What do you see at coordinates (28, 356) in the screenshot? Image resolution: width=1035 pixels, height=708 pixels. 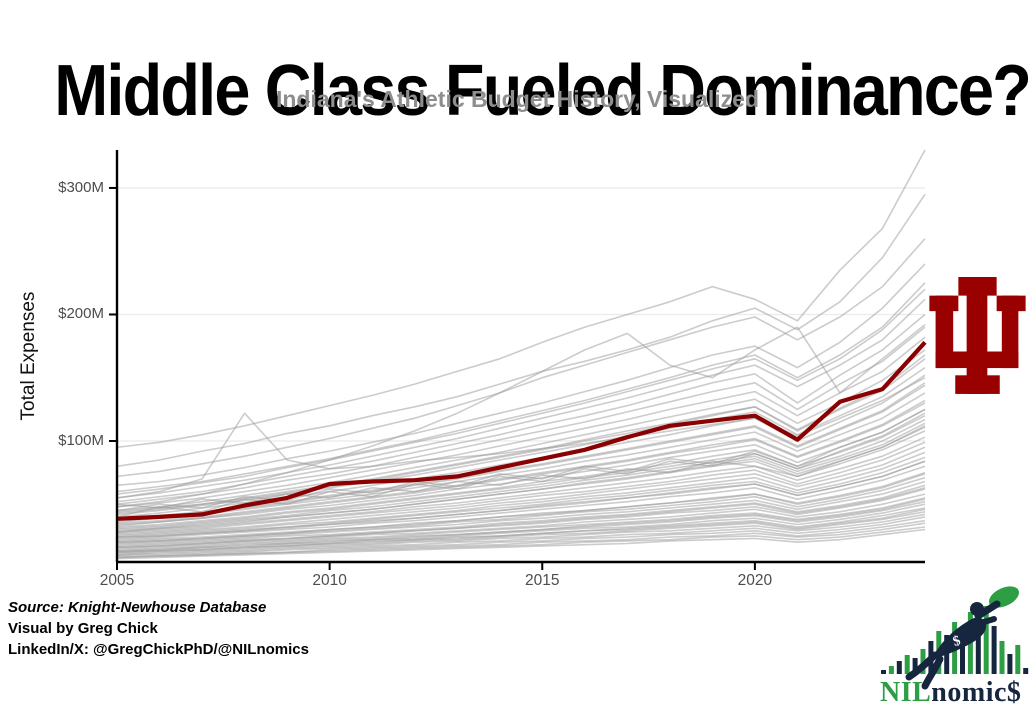 I see `y-axis-title: Total Expenses` at bounding box center [28, 356].